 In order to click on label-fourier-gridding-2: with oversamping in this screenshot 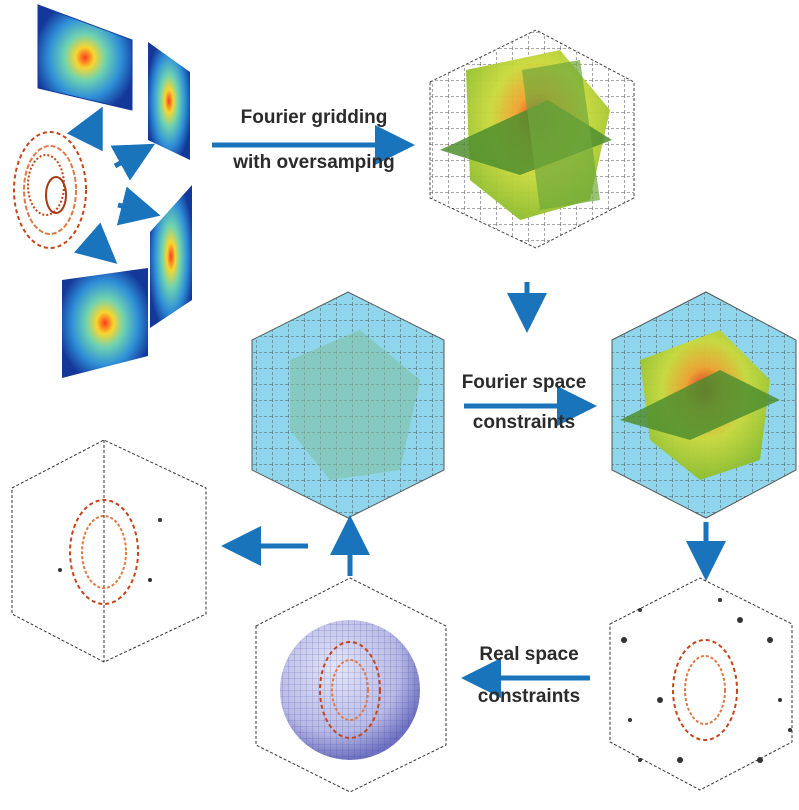, I will do `click(314, 163)`.